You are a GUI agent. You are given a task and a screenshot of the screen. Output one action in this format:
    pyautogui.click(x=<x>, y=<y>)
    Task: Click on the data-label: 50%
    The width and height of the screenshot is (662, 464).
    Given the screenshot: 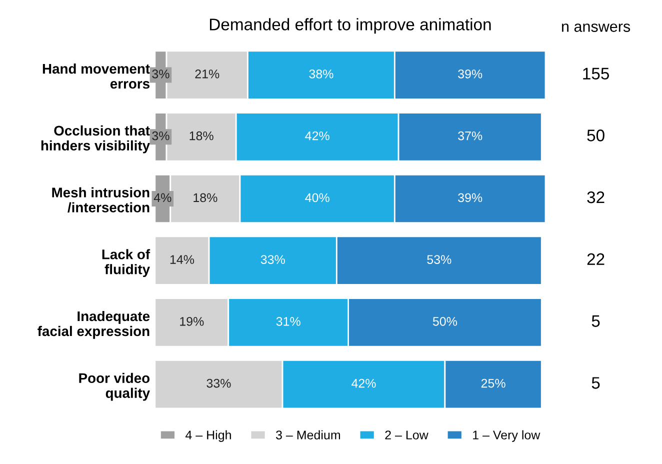 What is the action you would take?
    pyautogui.click(x=445, y=321)
    